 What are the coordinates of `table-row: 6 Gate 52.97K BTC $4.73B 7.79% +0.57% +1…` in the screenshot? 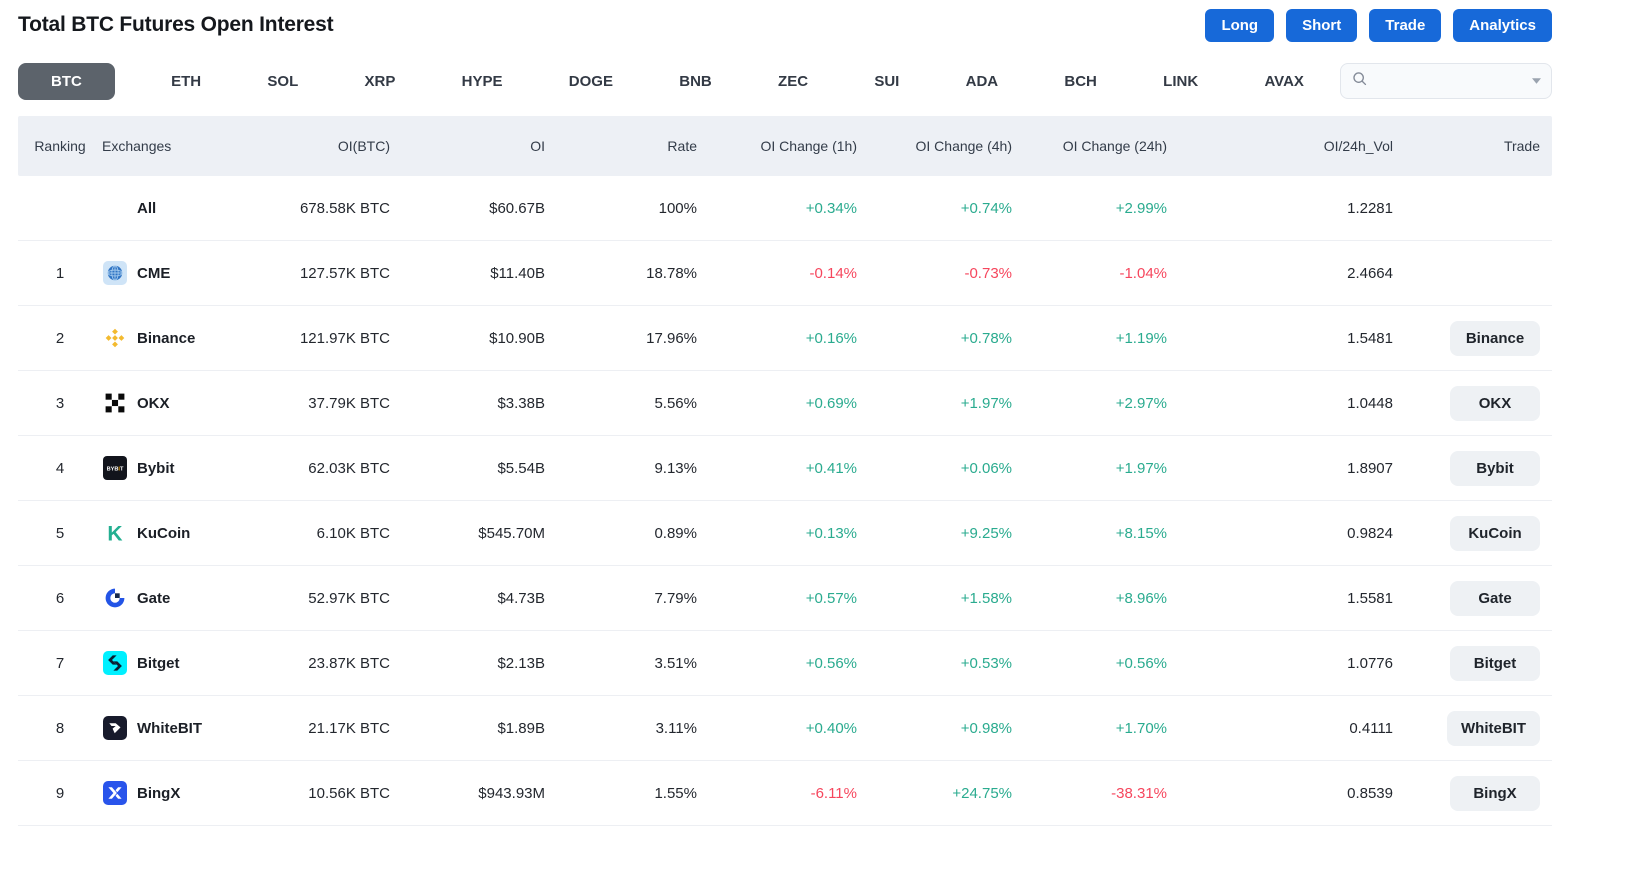 It's located at (785, 598).